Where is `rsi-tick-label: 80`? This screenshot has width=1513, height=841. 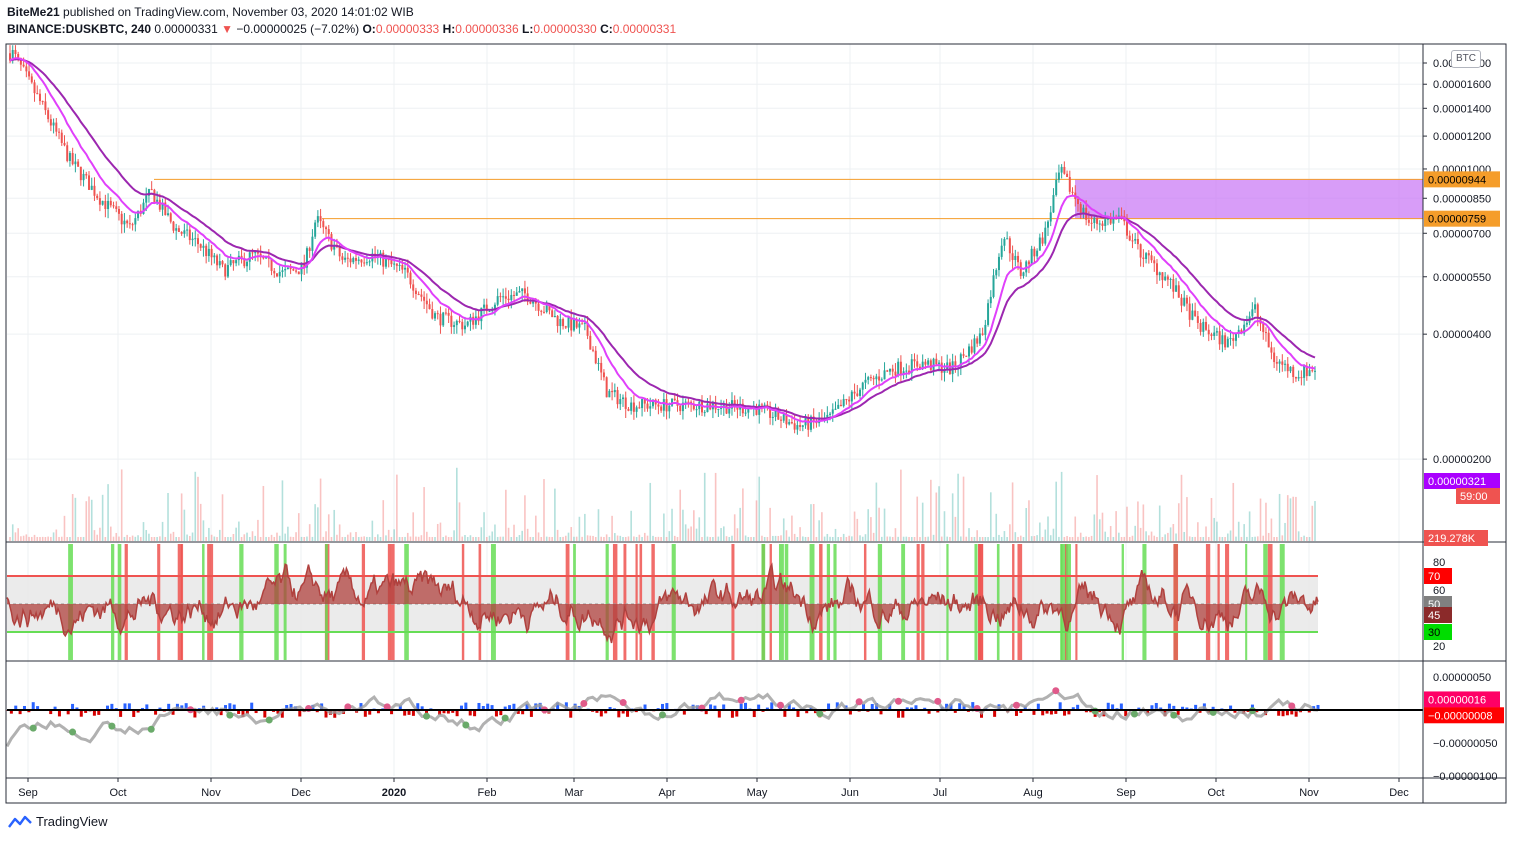 rsi-tick-label: 80 is located at coordinates (1439, 563).